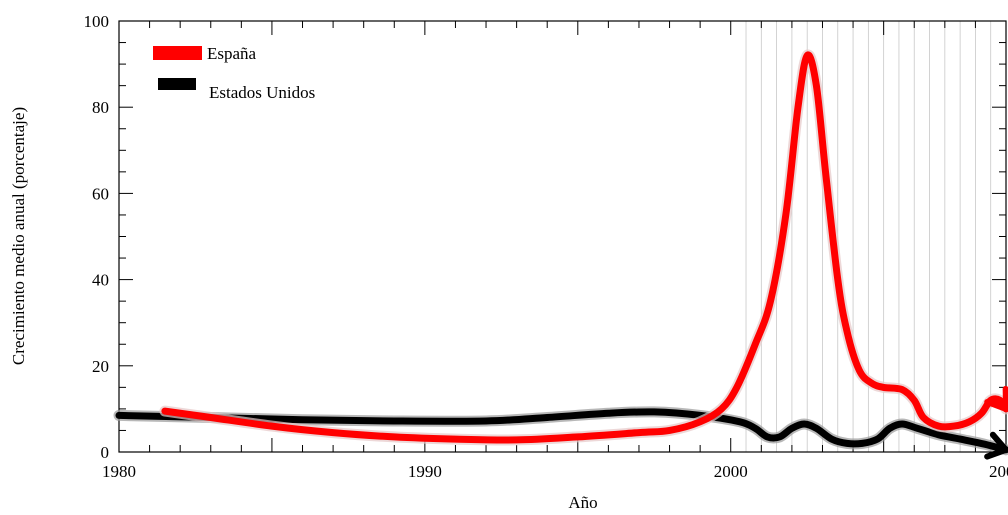 This screenshot has width=1008, height=515. I want to click on x-tick-label: 2009, so click(998, 471).